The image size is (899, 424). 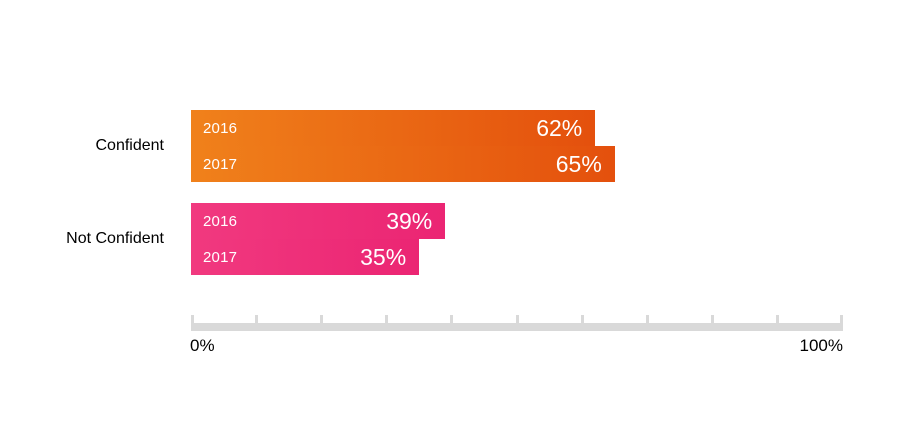 I want to click on bar-not-confident-2016: 2016 39%, so click(x=318, y=221).